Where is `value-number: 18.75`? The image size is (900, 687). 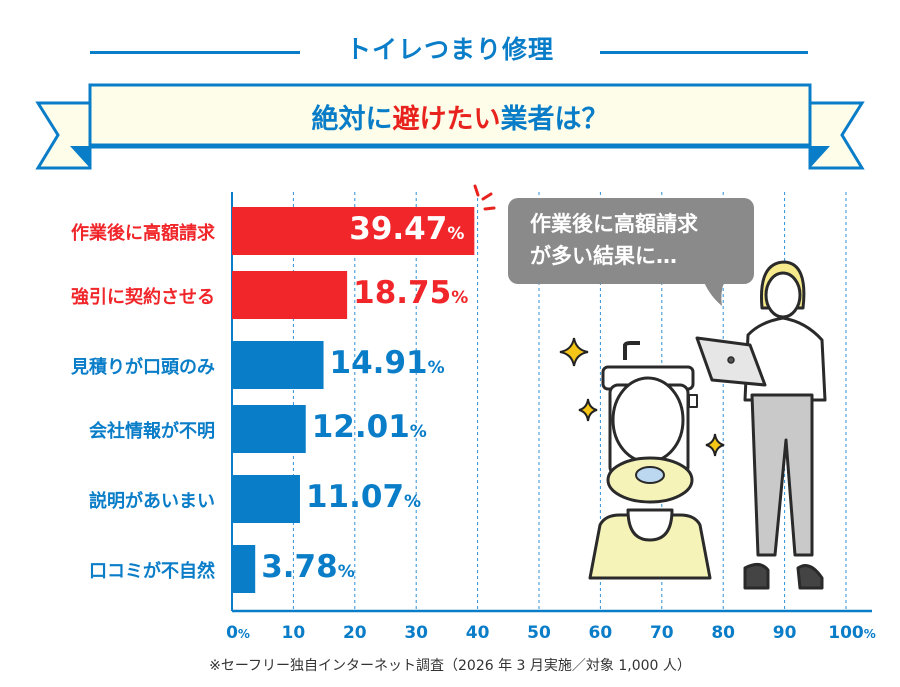 value-number: 18.75 is located at coordinates (402, 293).